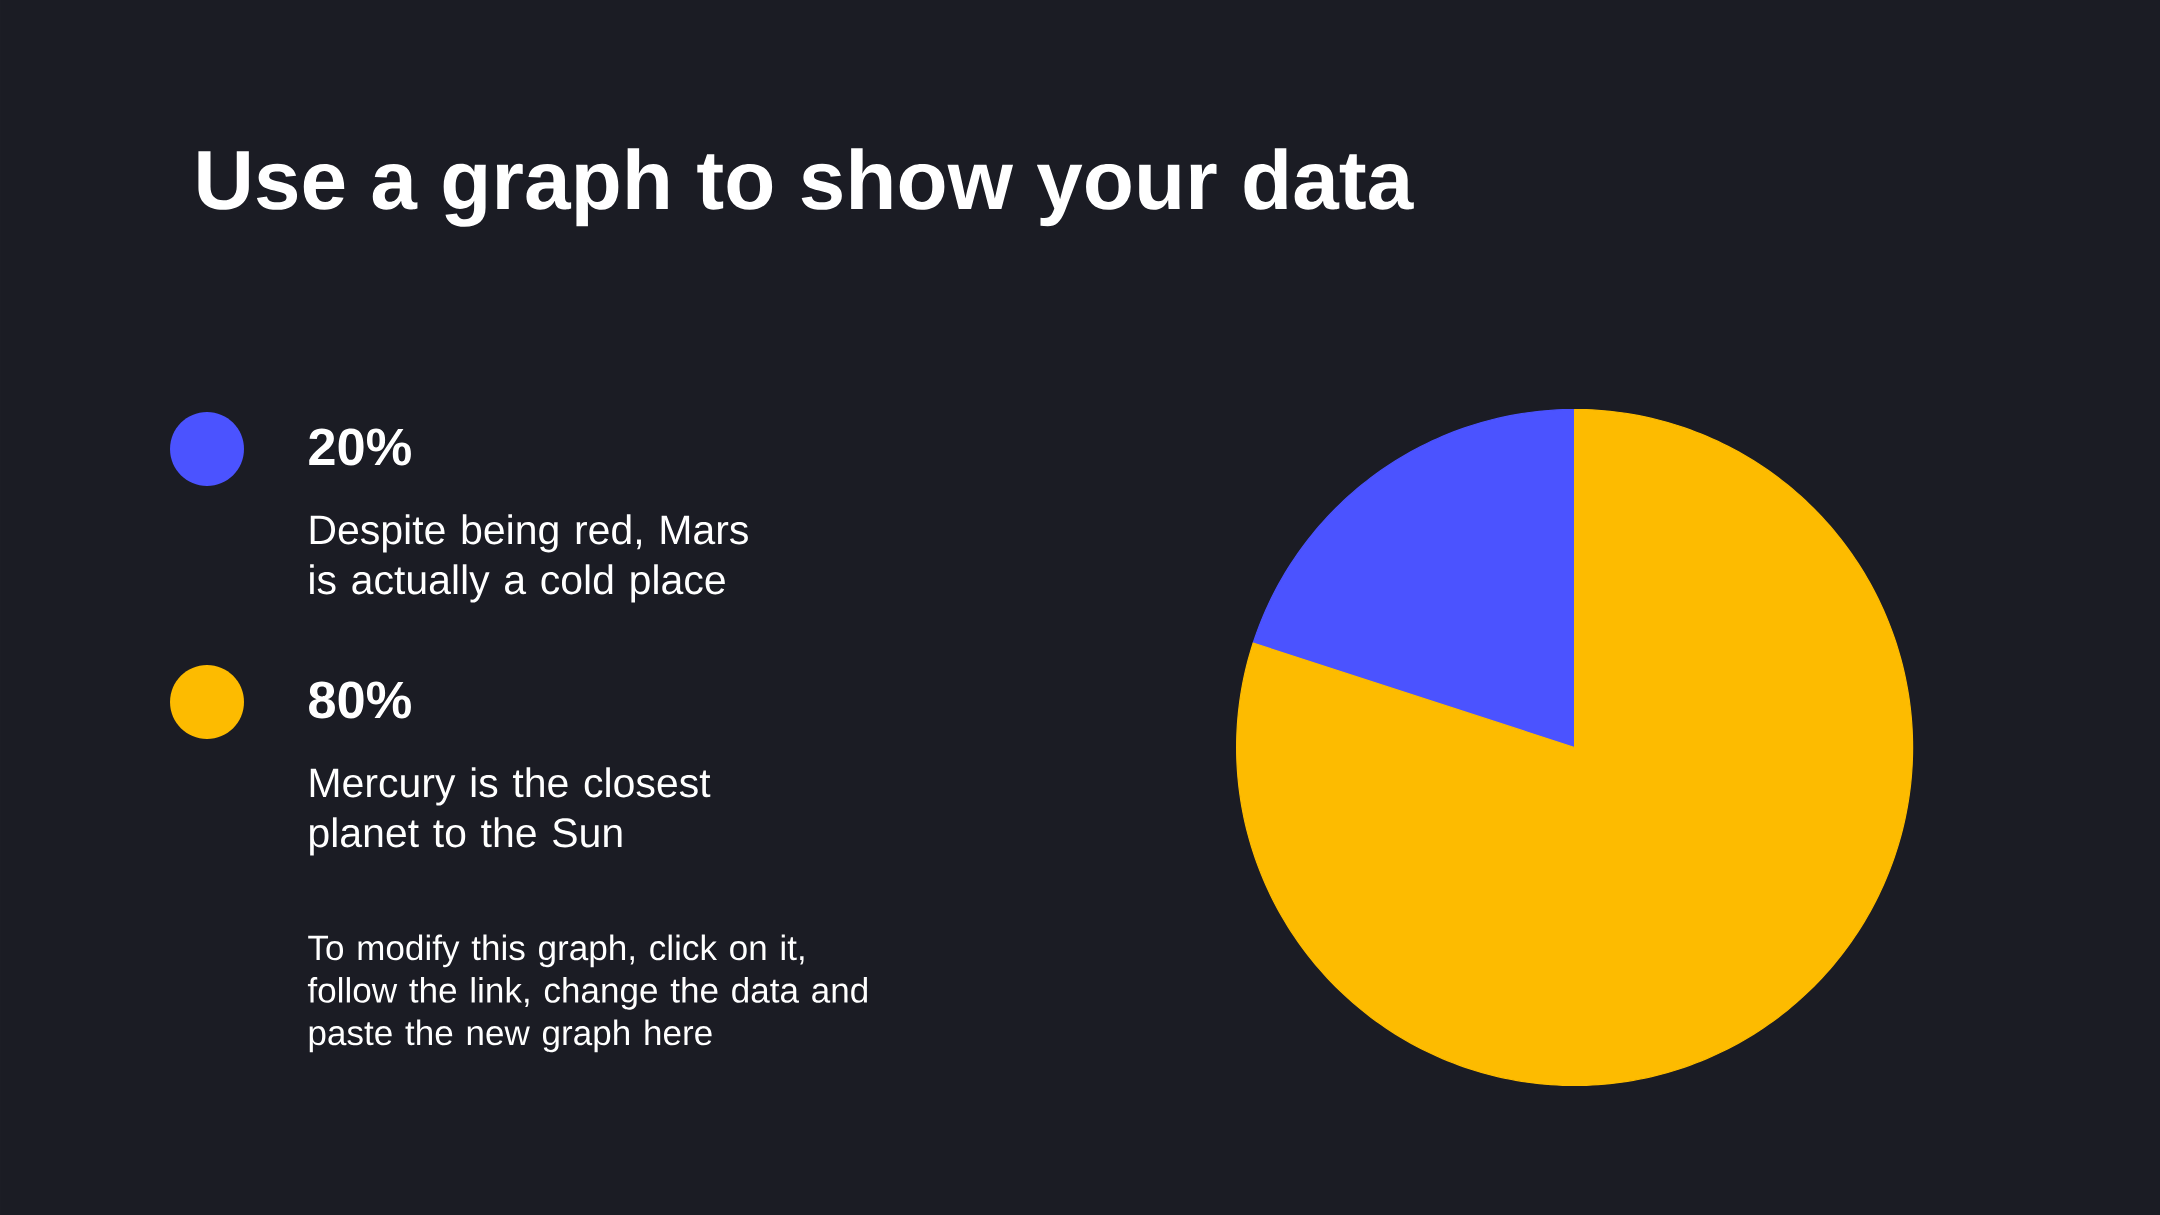  I want to click on legend-label: 20%, so click(360, 447).